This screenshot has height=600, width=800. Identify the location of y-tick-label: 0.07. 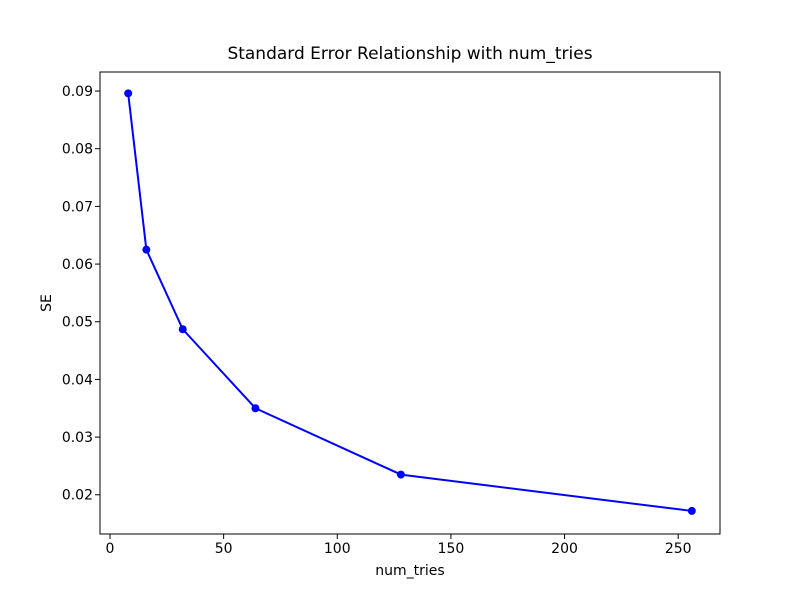
(77, 207).